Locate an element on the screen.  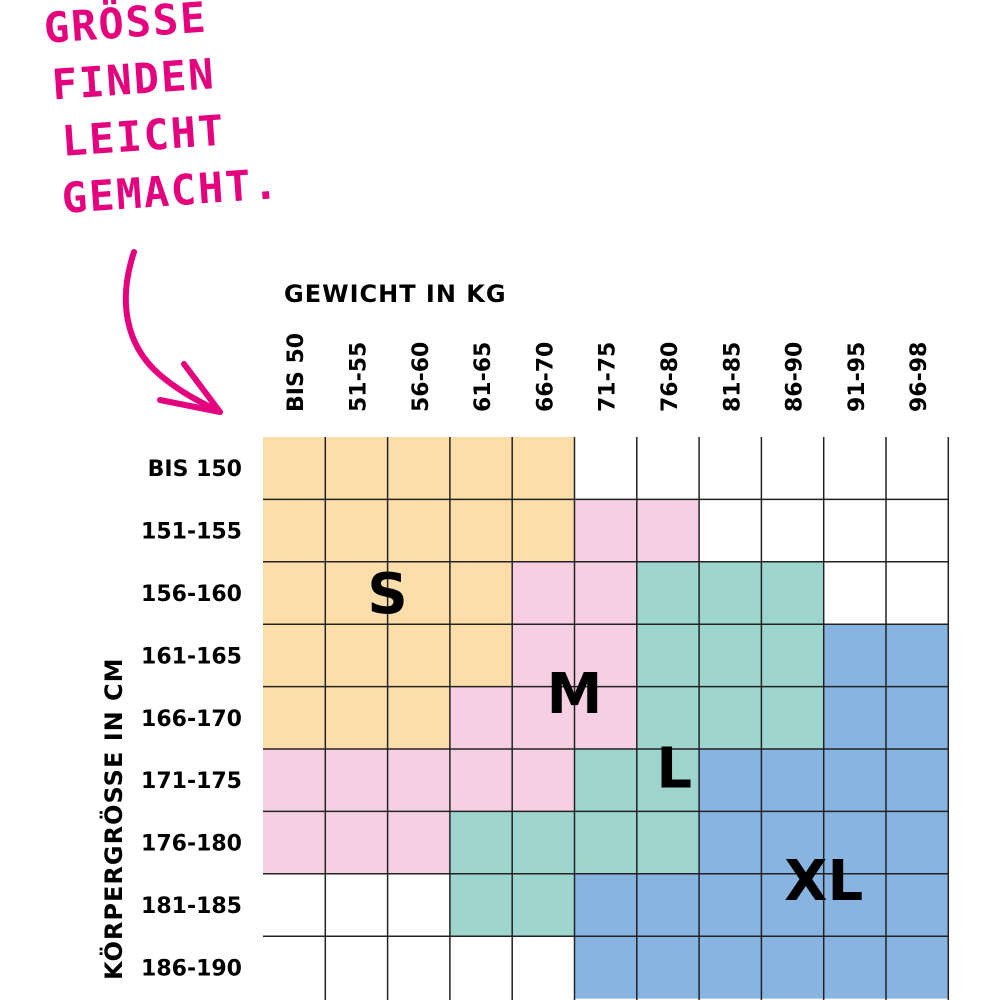
x-tick-label: 76-80 is located at coordinates (670, 377).